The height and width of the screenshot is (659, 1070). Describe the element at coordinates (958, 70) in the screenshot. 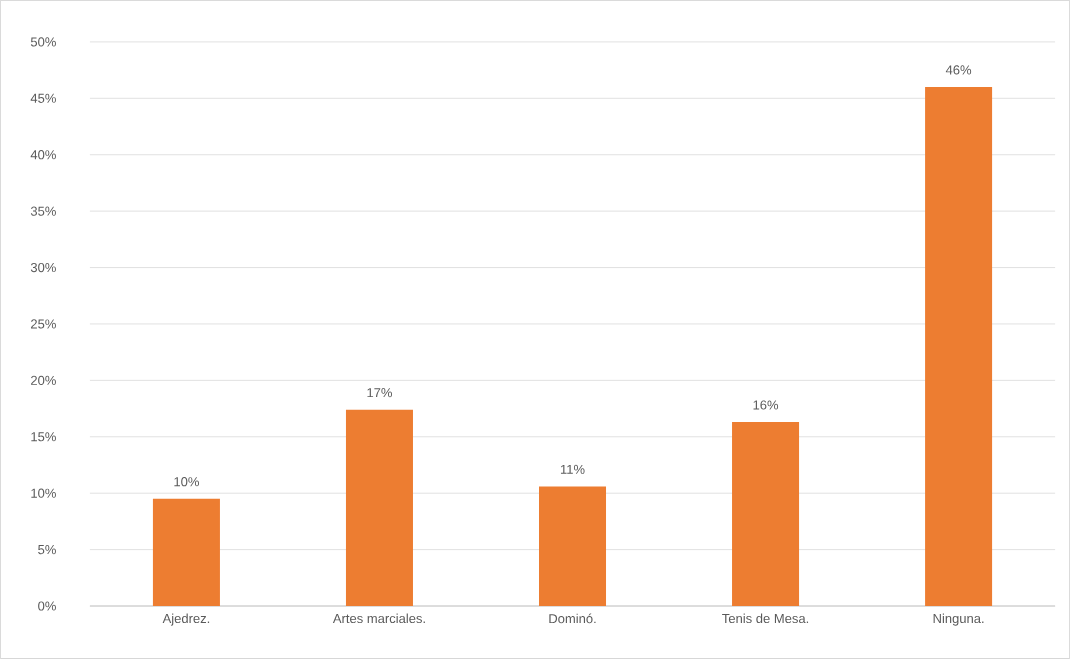

I see `data-label: 46%` at that location.